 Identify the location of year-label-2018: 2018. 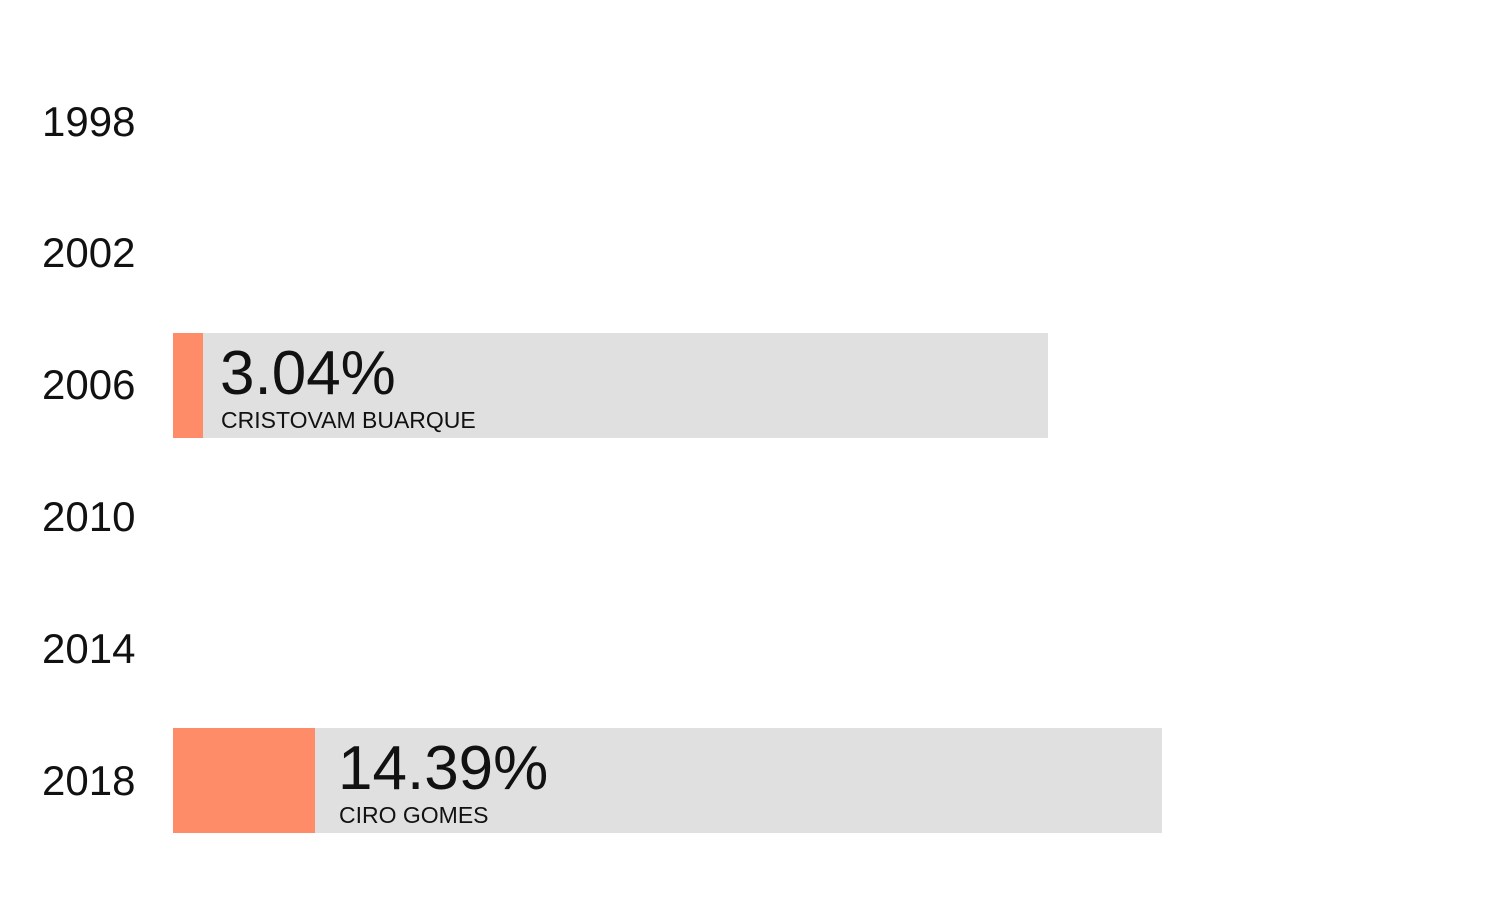
(89, 780).